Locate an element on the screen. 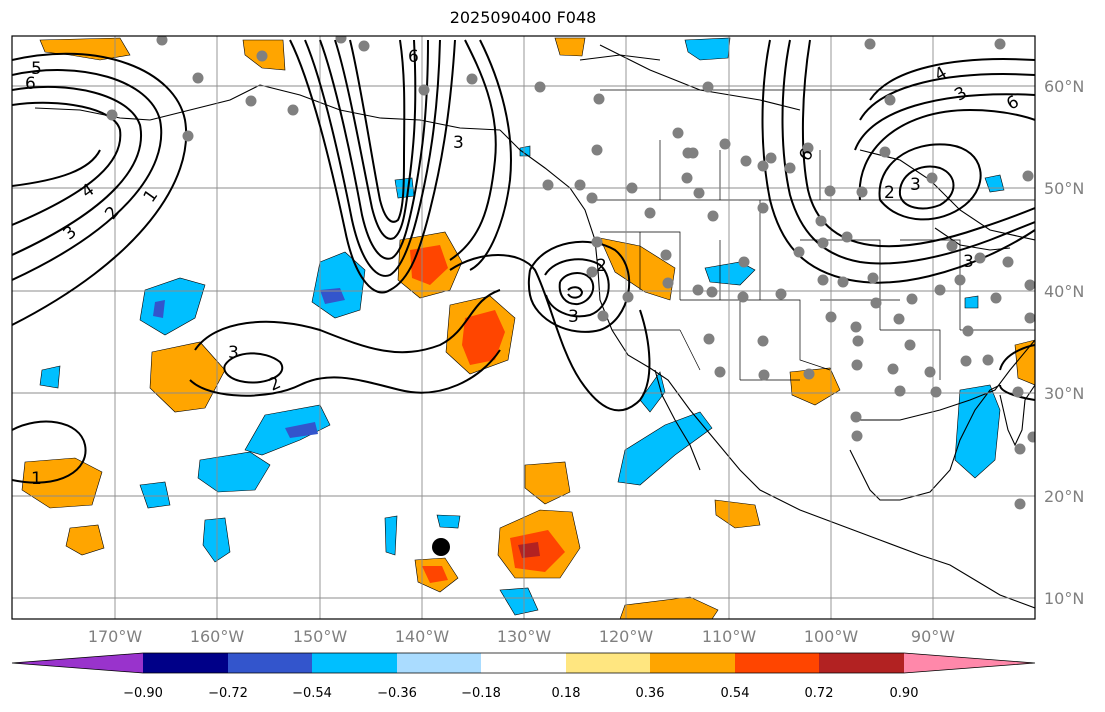  lon-label: 120°W is located at coordinates (626, 636).